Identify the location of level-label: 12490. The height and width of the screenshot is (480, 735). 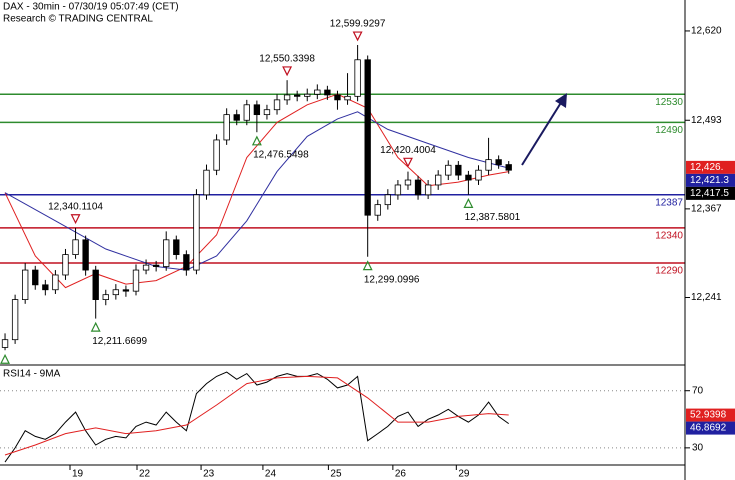
(669, 130).